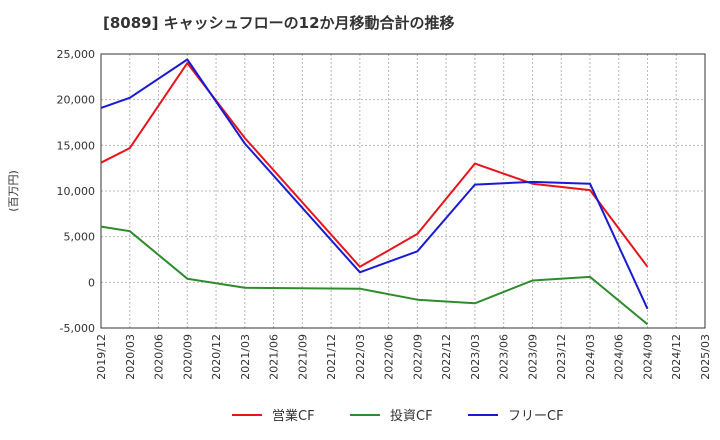  I want to click on x-tick-label: 2023/09, so click(532, 357).